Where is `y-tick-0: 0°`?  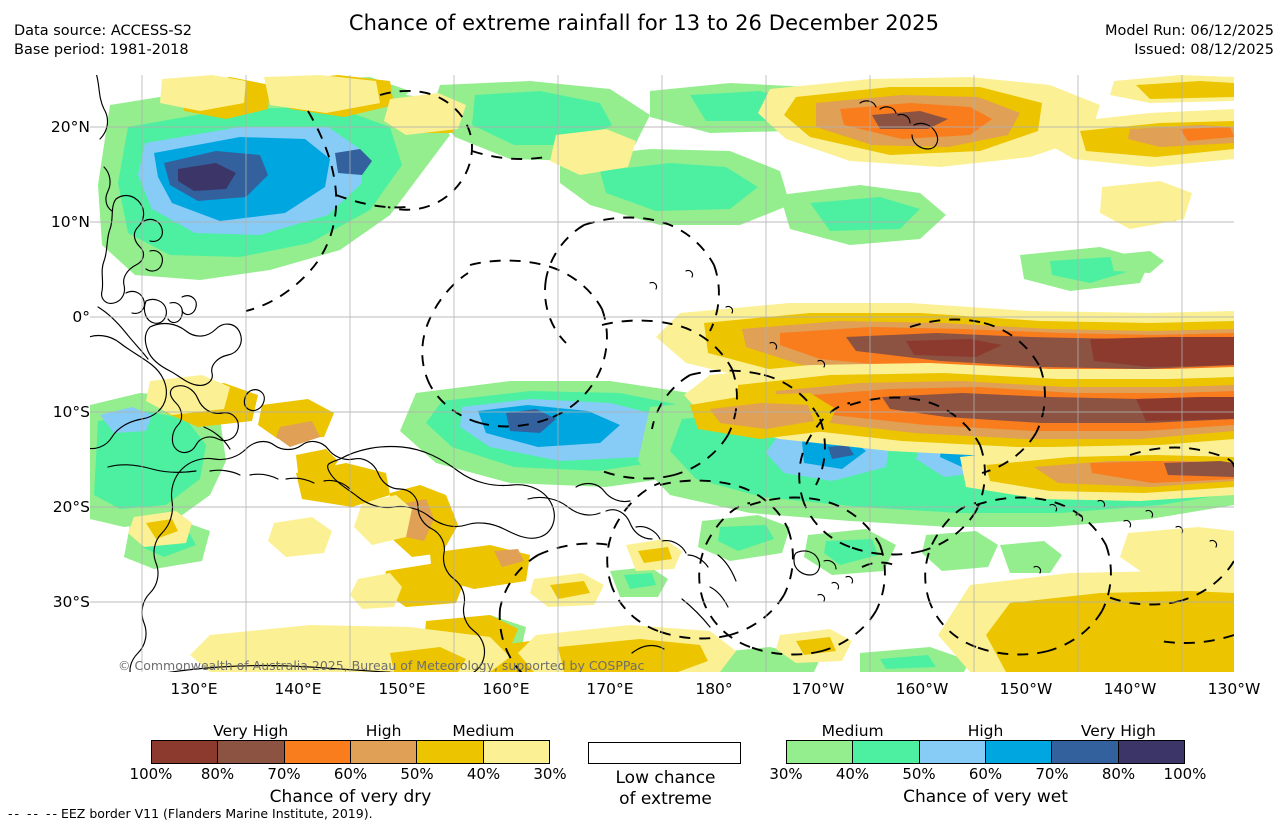
y-tick-0: 0° is located at coordinates (81, 317).